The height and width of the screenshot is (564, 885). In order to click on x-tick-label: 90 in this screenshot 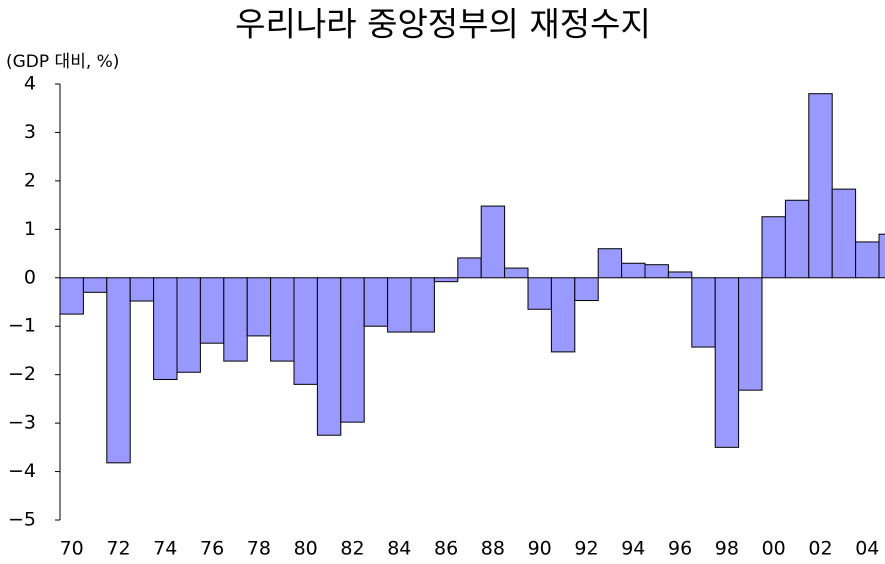, I will do `click(540, 549)`.